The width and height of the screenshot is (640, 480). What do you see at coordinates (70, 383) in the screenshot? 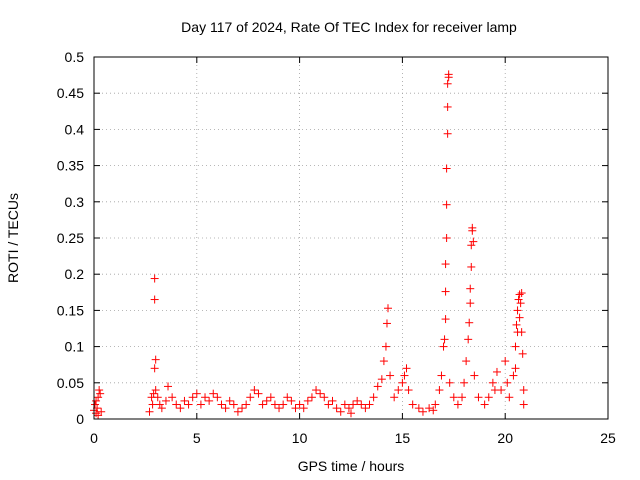
I see `y-tick-label: 0.05` at bounding box center [70, 383].